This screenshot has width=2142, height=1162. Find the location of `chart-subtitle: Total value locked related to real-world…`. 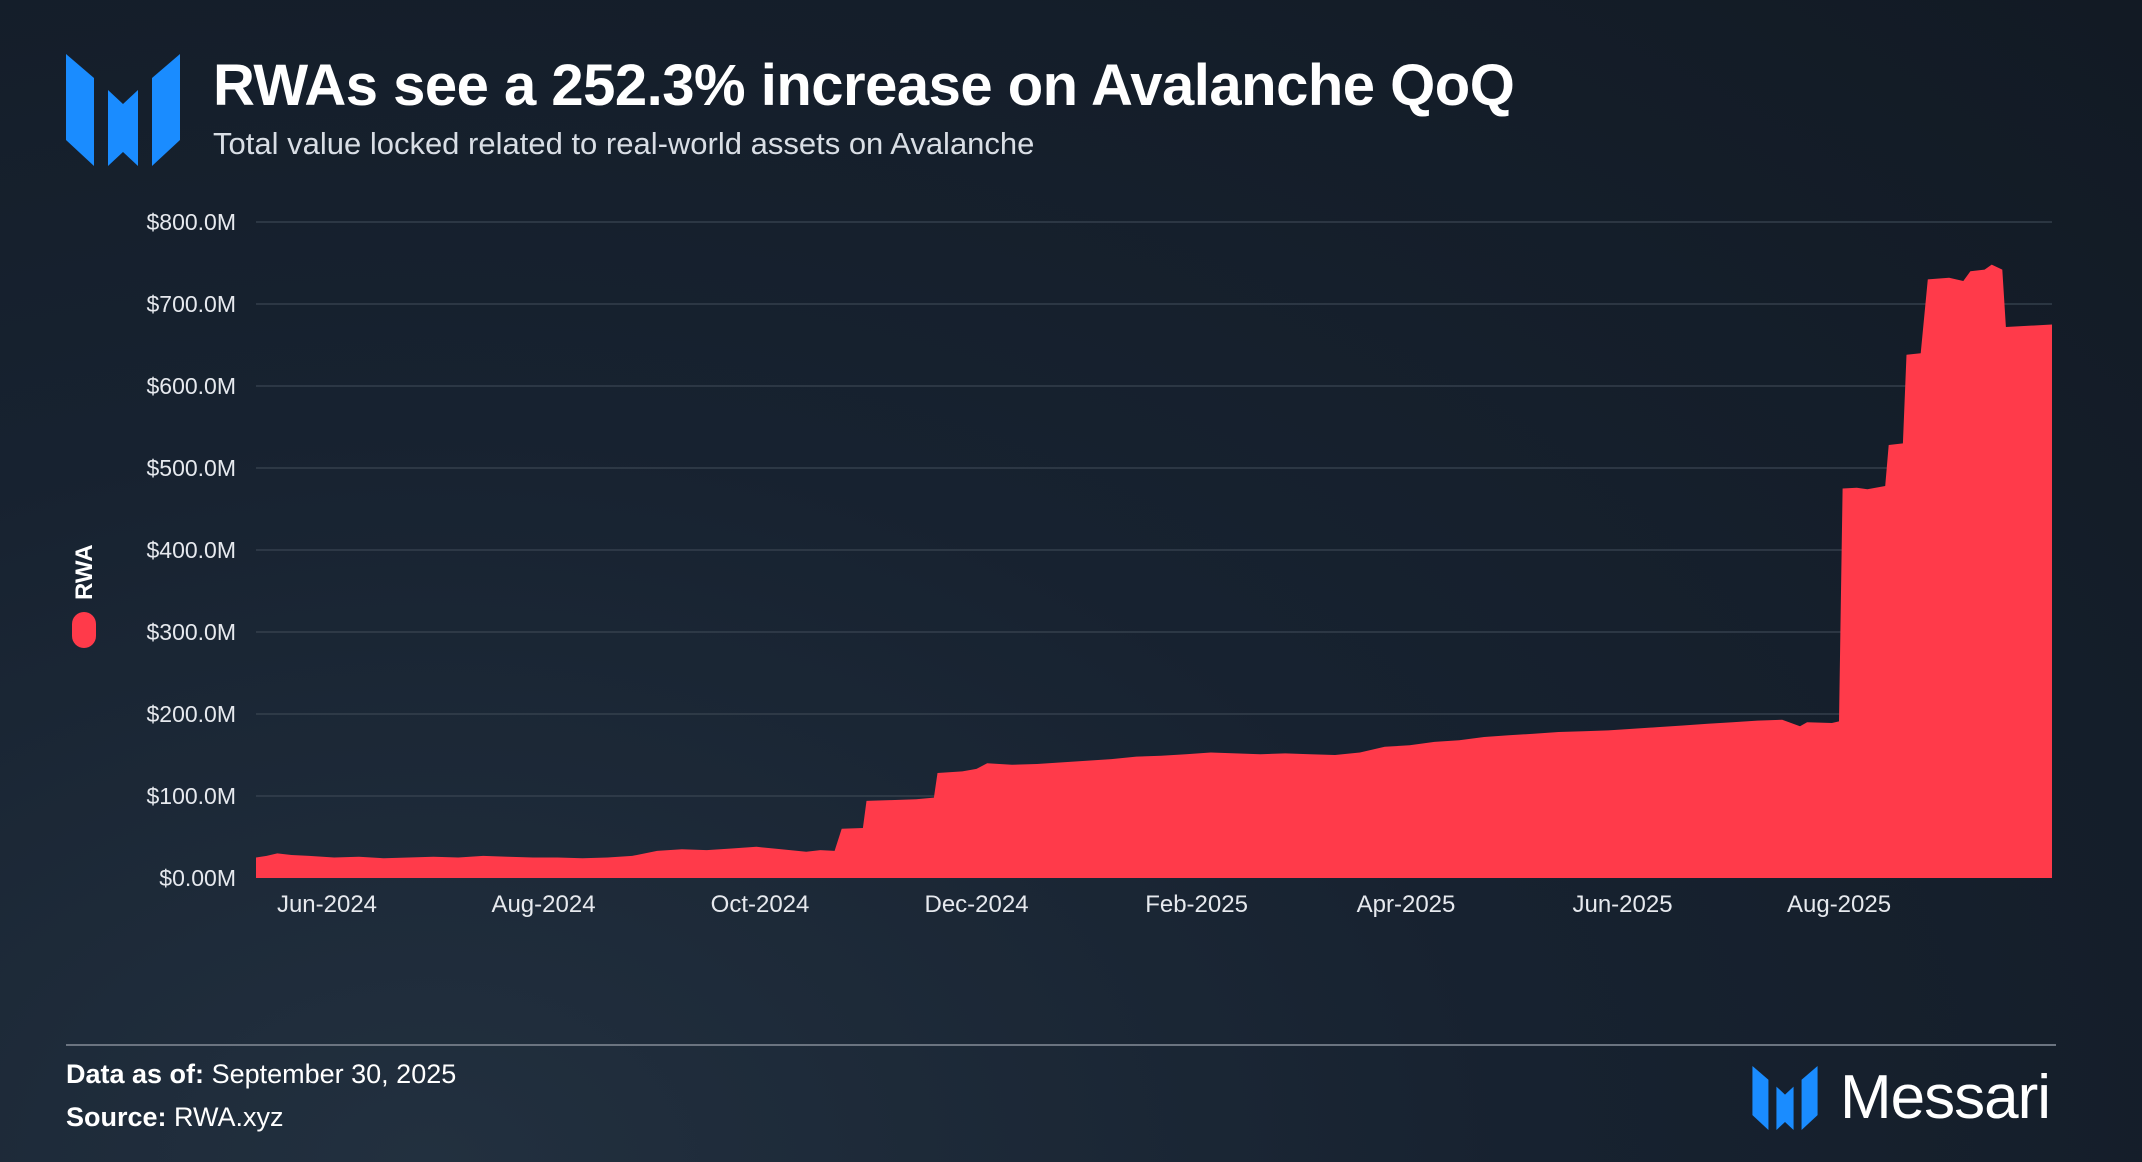

chart-subtitle: Total value locked related to real-world… is located at coordinates (624, 143).